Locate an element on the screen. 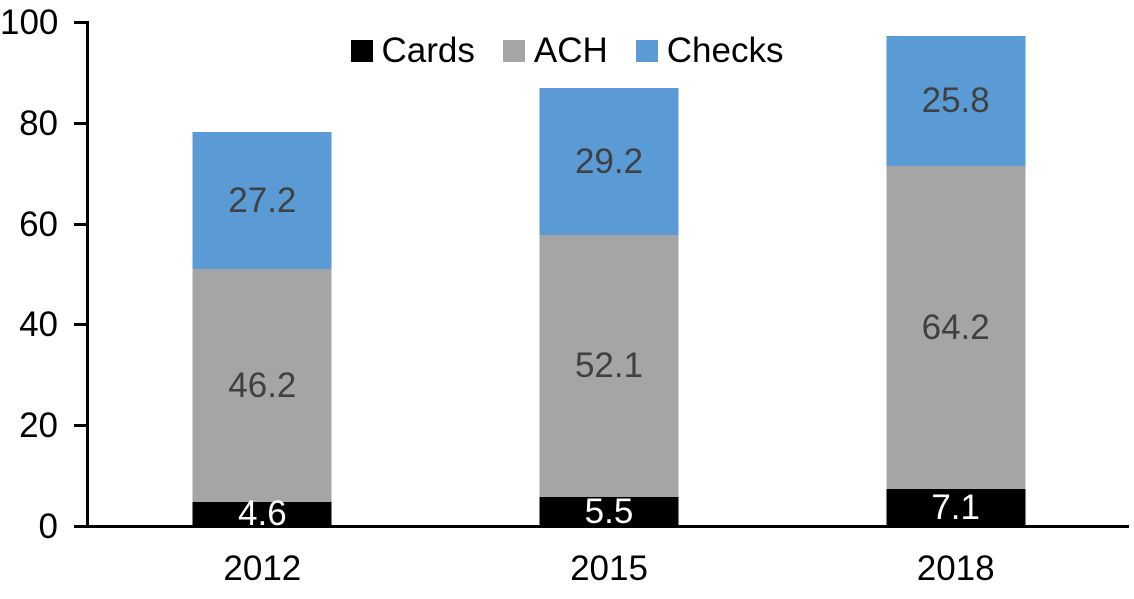  legend-label: ACH is located at coordinates (570, 50).